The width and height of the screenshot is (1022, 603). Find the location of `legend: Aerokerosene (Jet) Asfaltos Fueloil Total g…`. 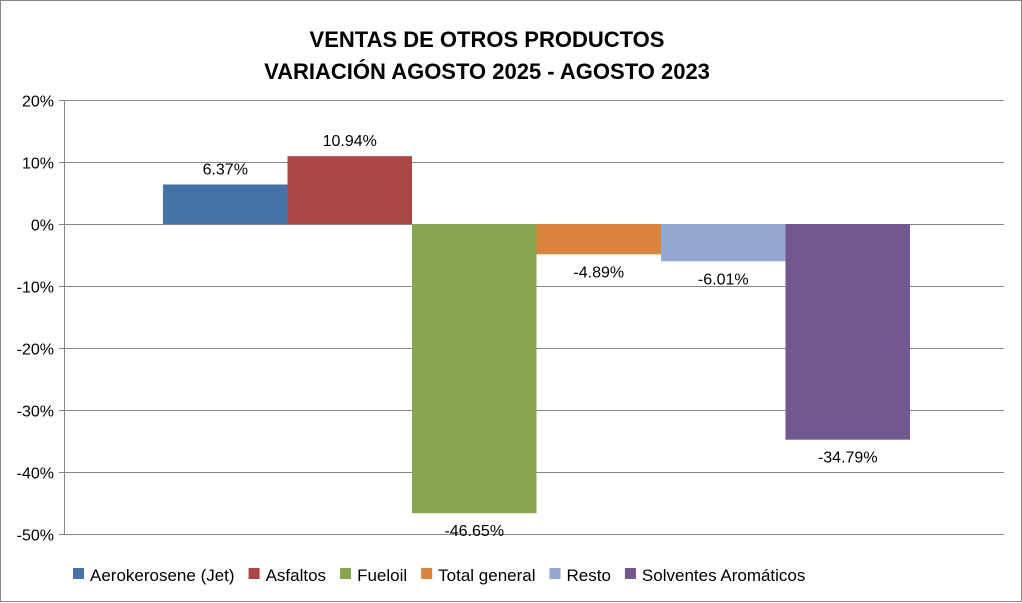

legend: Aerokerosene (Jet) Asfaltos Fueloil Total g… is located at coordinates (439, 575).